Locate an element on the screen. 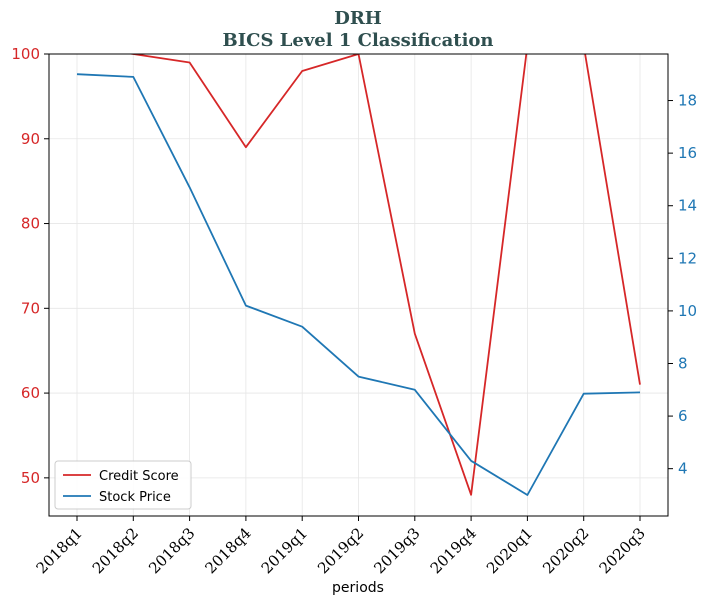  x-tick-label: 2020q1 is located at coordinates (509, 550).